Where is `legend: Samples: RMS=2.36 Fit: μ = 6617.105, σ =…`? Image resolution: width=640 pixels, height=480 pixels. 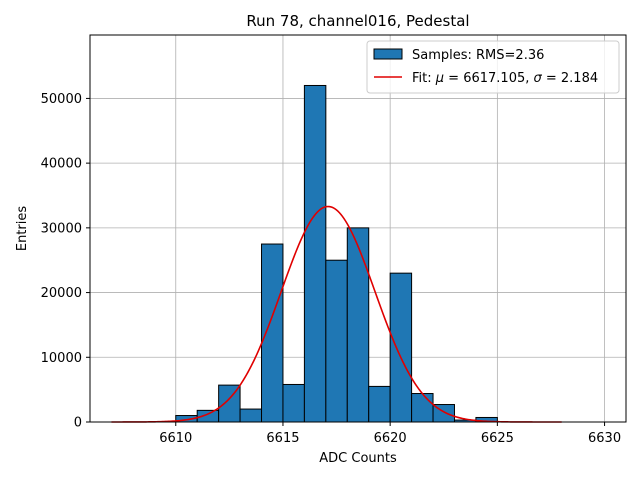
legend: Samples: RMS=2.36 Fit: μ = 6617.105, σ =… is located at coordinates (493, 67).